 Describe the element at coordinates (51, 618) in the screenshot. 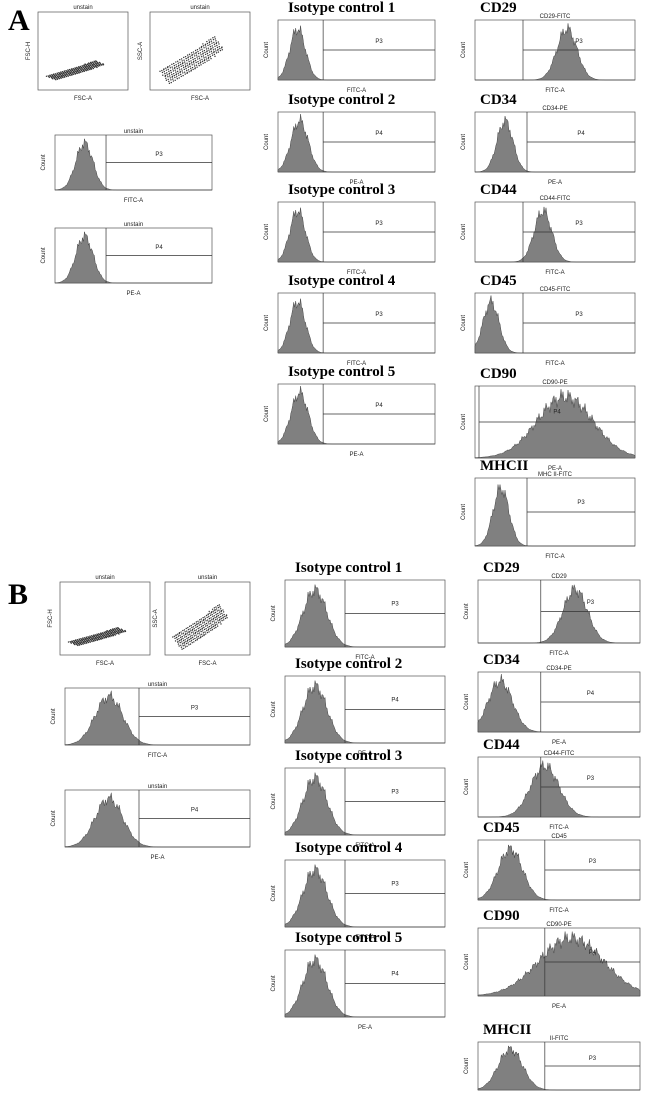

I see `y-axis-label: FSC-H` at that location.